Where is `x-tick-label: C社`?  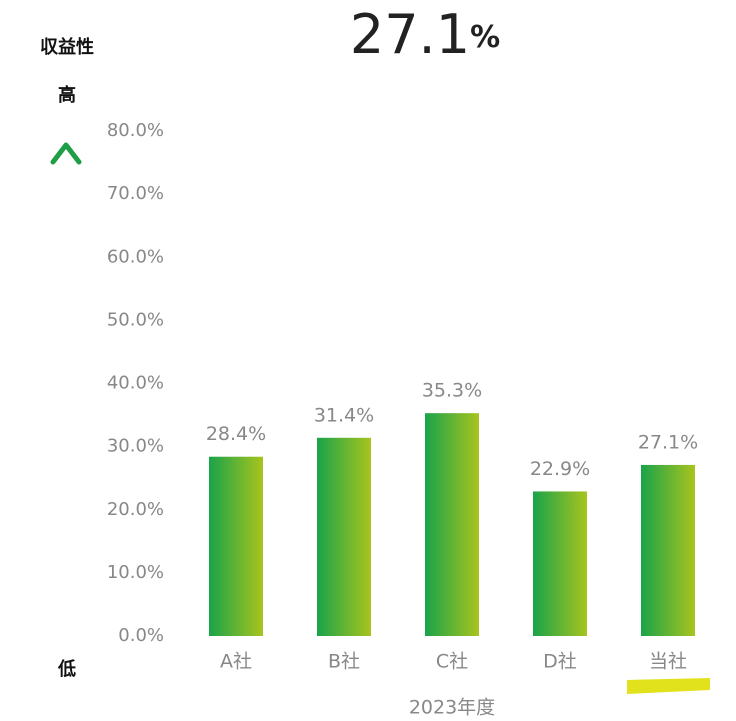 x-tick-label: C社 is located at coordinates (452, 662).